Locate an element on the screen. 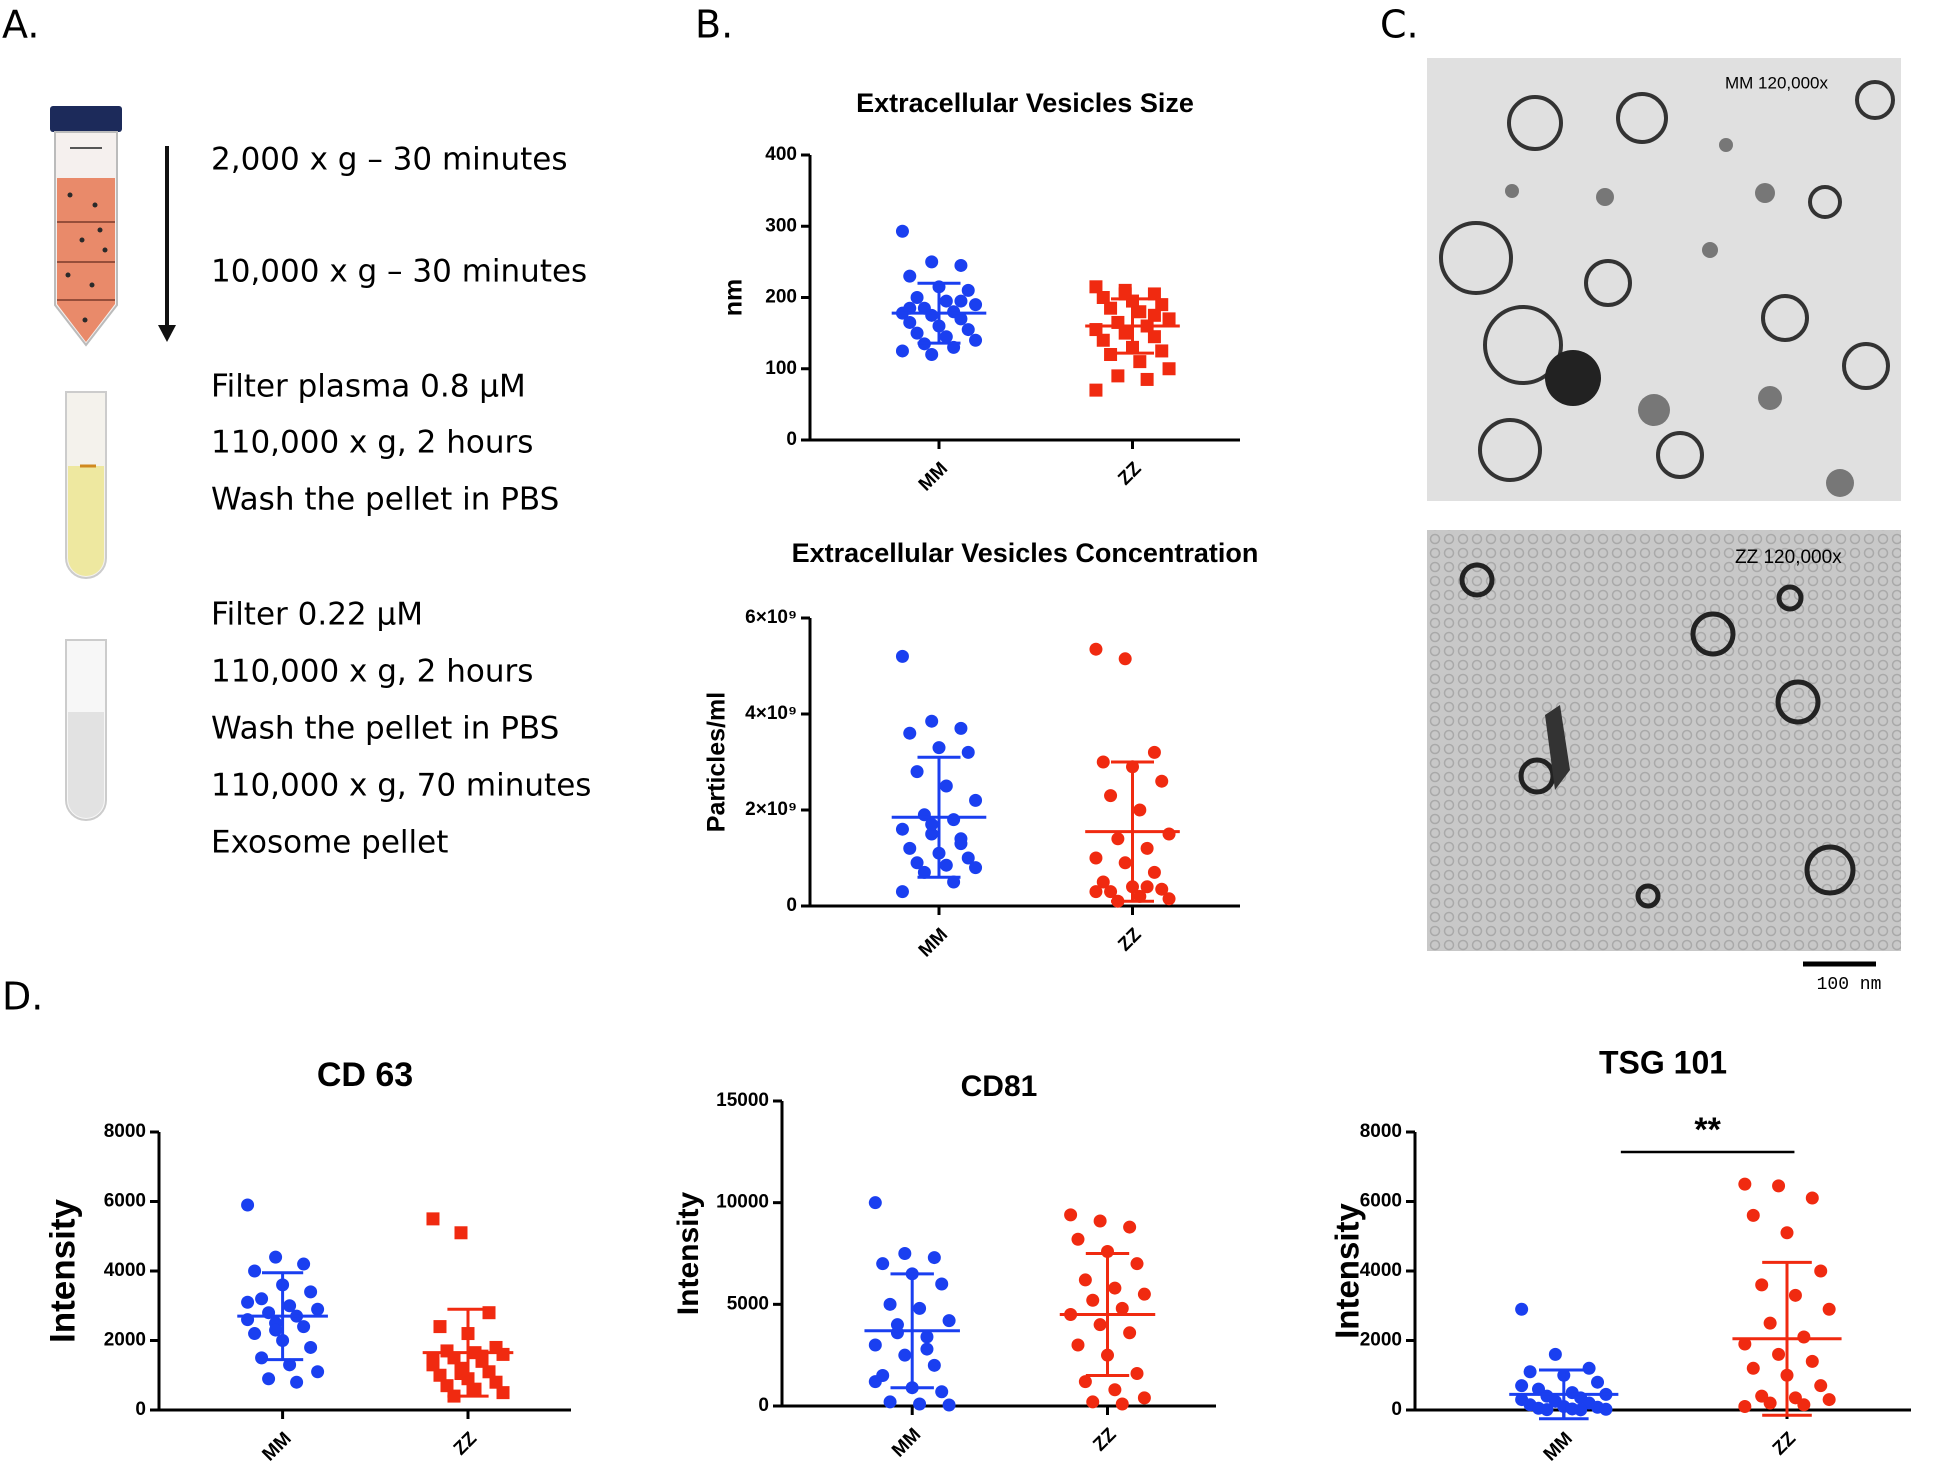 The height and width of the screenshot is (1464, 1946). protocol-step: Filter plasma 0.8 µM is located at coordinates (368, 387).